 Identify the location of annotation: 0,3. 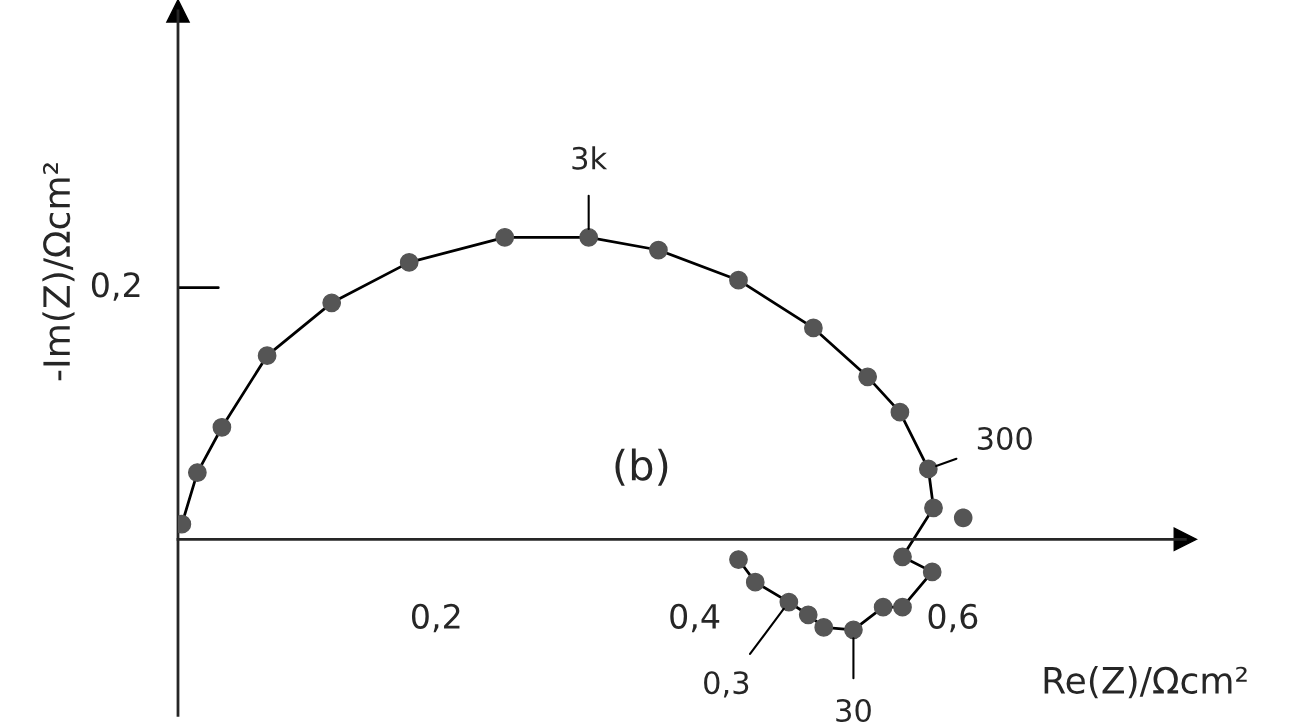
(726, 684).